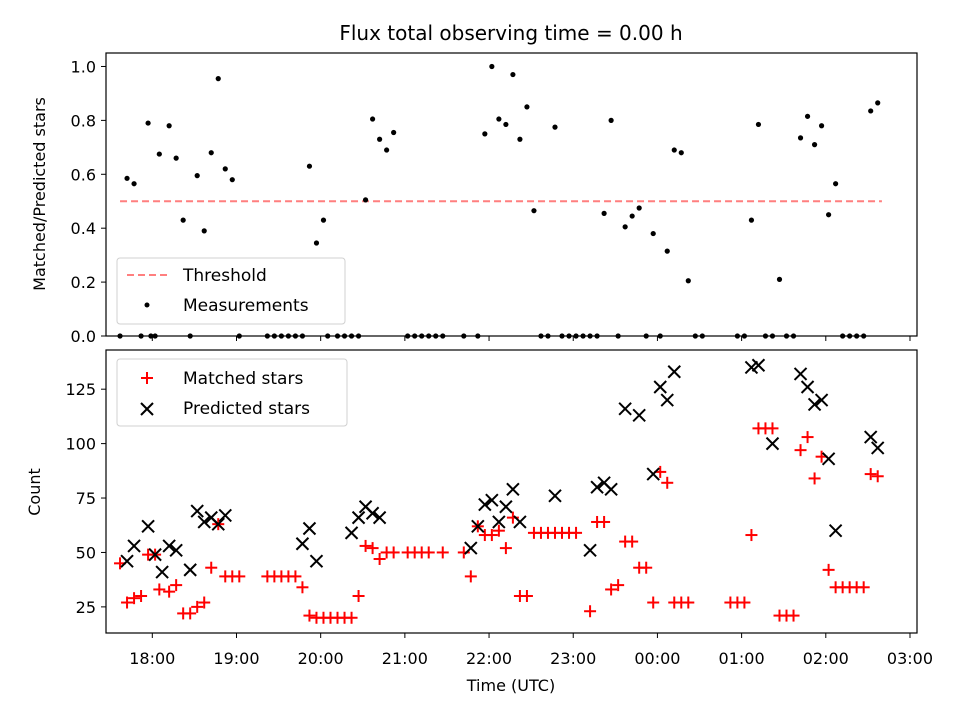 The width and height of the screenshot is (960, 720). I want to click on bottom-y-tick-label: 25, so click(86, 607).